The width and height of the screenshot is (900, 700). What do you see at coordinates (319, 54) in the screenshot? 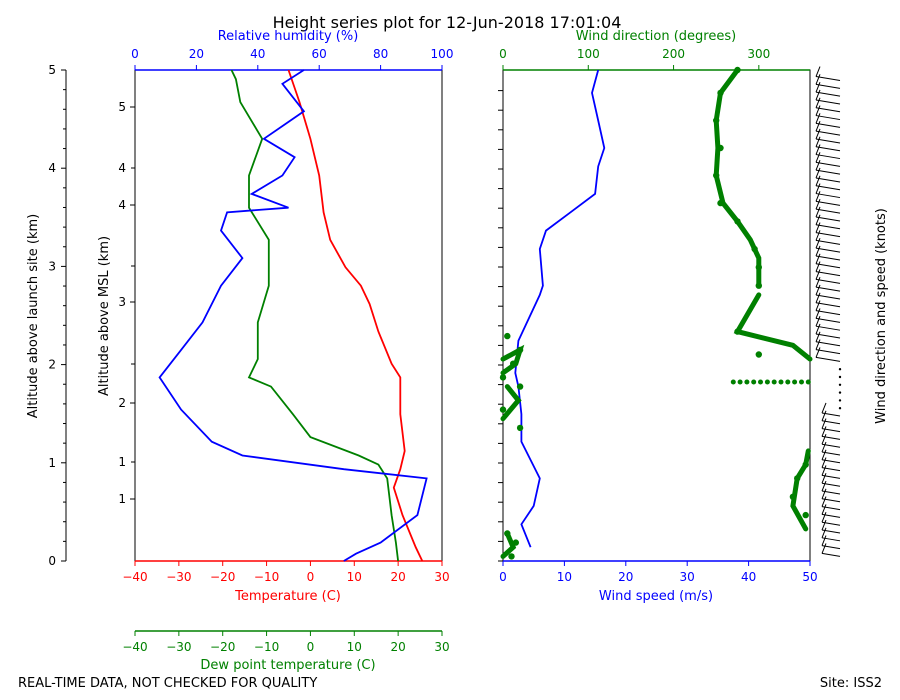
I see `humidity-tick-label: 60` at bounding box center [319, 54].